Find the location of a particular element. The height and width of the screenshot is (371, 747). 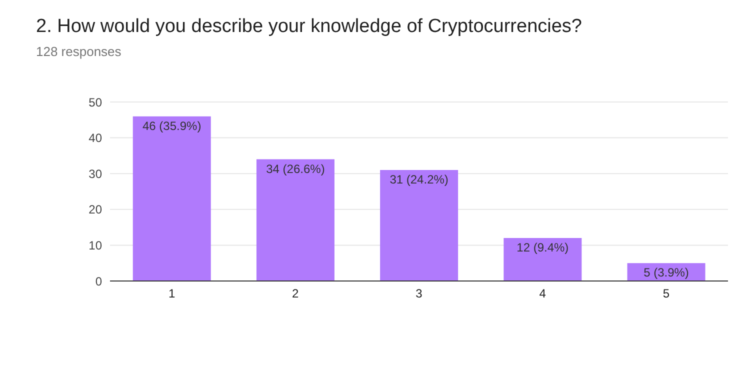

y-tick-label: 30 is located at coordinates (95, 173).